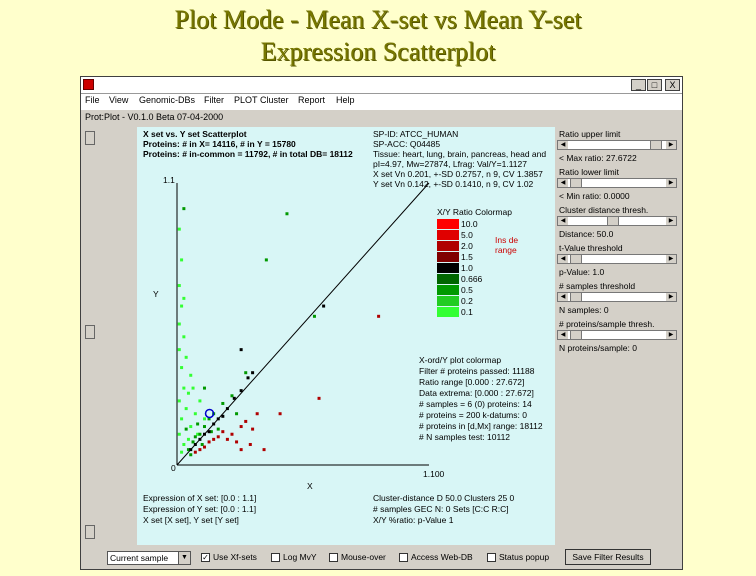 The image size is (756, 576). What do you see at coordinates (92, 100) in the screenshot?
I see `menu-file: File` at bounding box center [92, 100].